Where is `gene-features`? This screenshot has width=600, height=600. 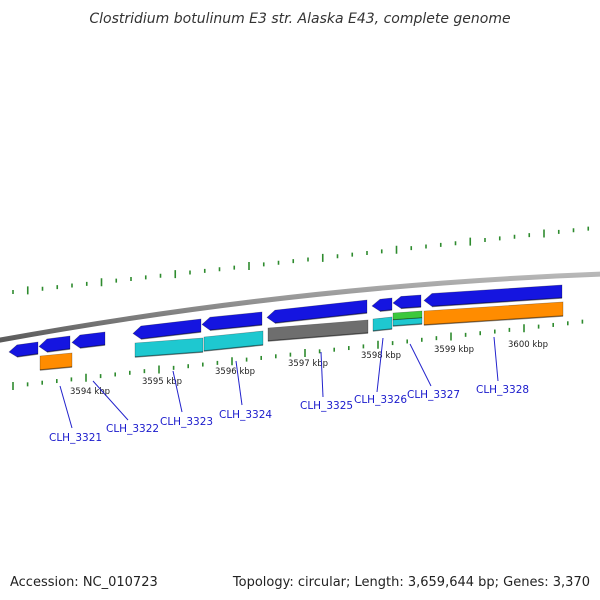
gene-features is located at coordinates (286, 327).